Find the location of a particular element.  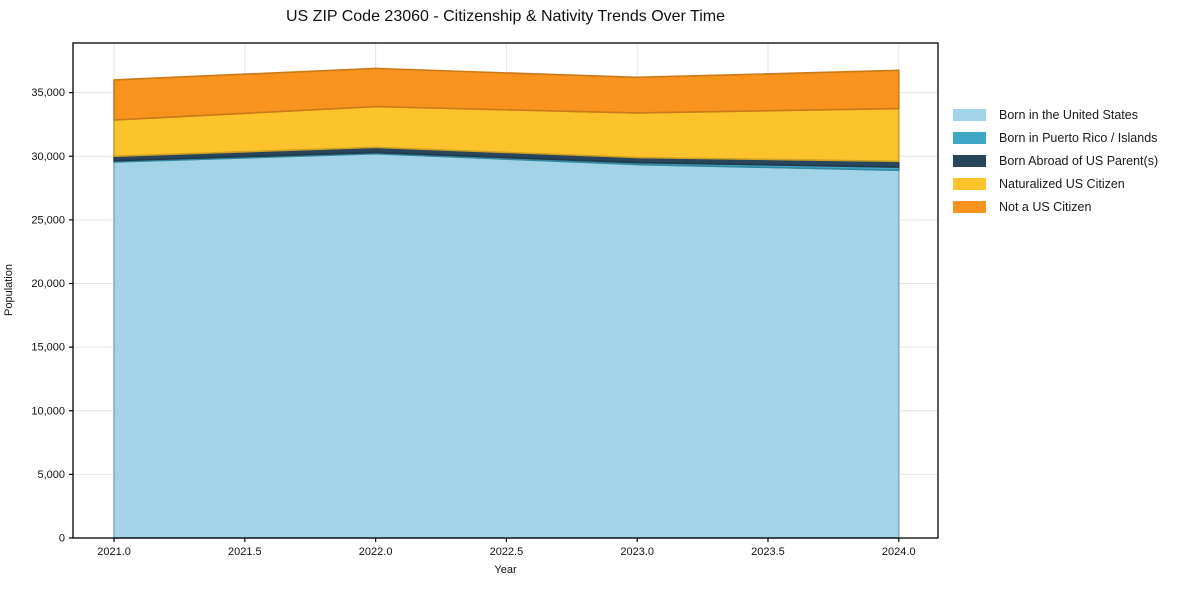

legend-item: Born in the United States is located at coordinates (1055, 114).